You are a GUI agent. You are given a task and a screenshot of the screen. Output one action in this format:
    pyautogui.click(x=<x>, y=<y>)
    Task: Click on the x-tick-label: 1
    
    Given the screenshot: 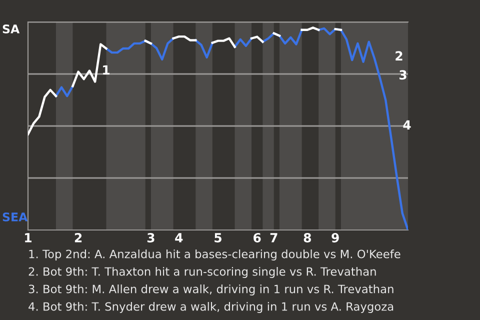 What is the action you would take?
    pyautogui.click(x=28, y=237)
    